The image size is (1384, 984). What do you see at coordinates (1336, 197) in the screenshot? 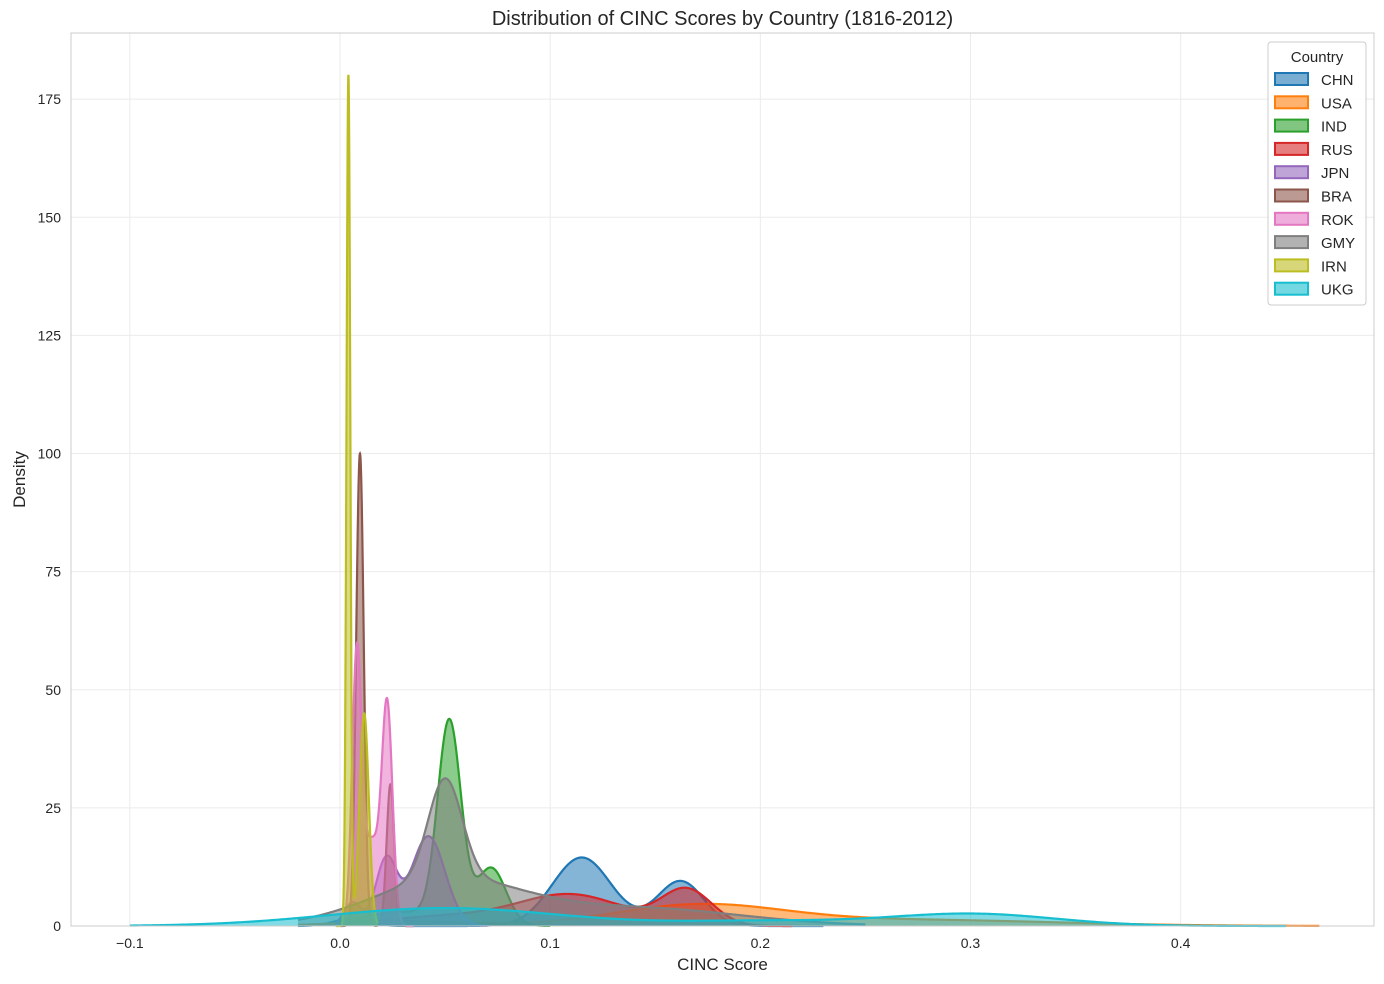
I see `legend-label-bra: BRA` at bounding box center [1336, 197].